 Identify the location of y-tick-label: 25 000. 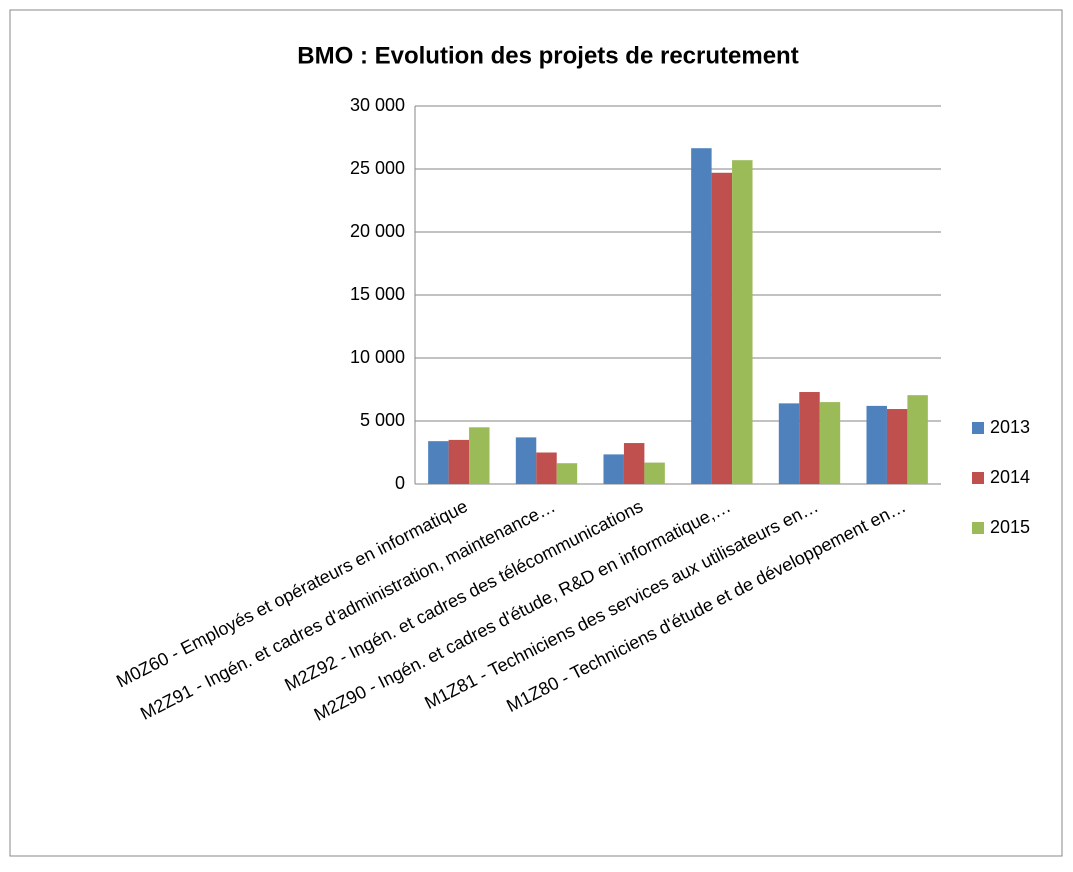
(377, 168).